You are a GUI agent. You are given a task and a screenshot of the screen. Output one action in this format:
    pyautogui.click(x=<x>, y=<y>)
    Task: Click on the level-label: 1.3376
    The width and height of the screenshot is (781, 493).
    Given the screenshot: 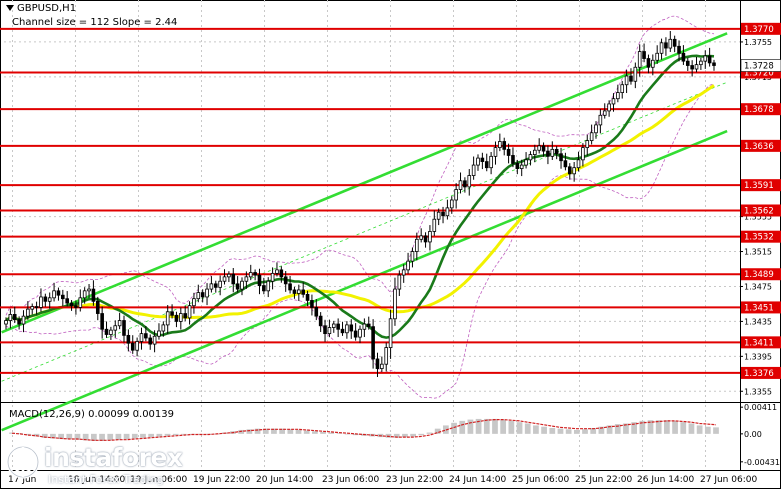 What is the action you would take?
    pyautogui.click(x=759, y=374)
    